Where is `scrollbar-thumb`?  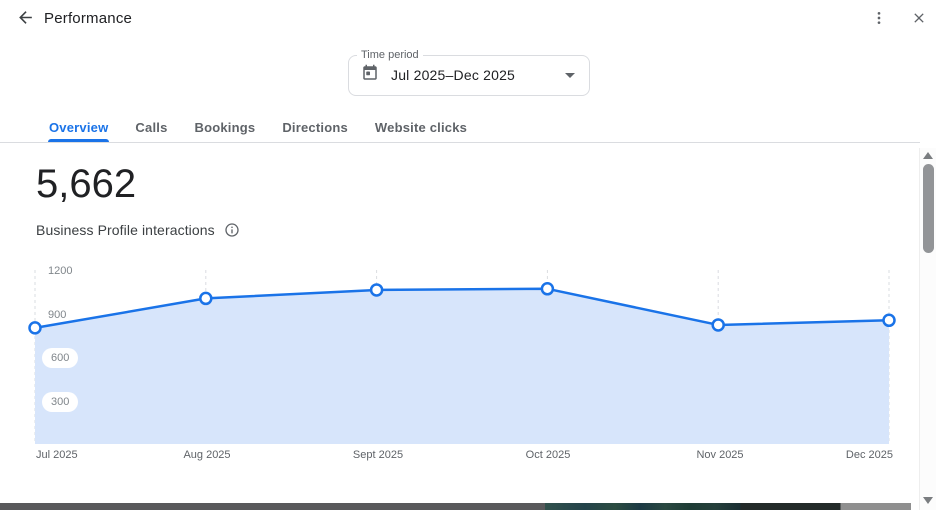 scrollbar-thumb is located at coordinates (928, 208).